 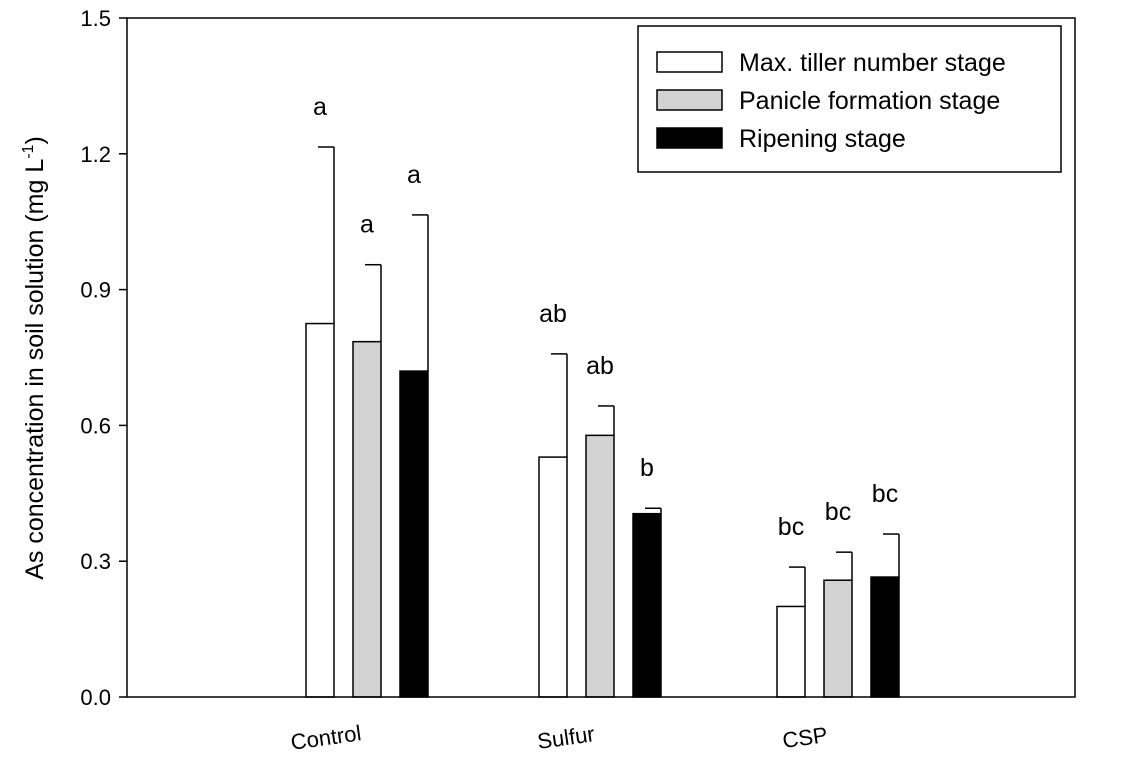 What do you see at coordinates (869, 101) in the screenshot?
I see `legend-label: Panicle formation stage` at bounding box center [869, 101].